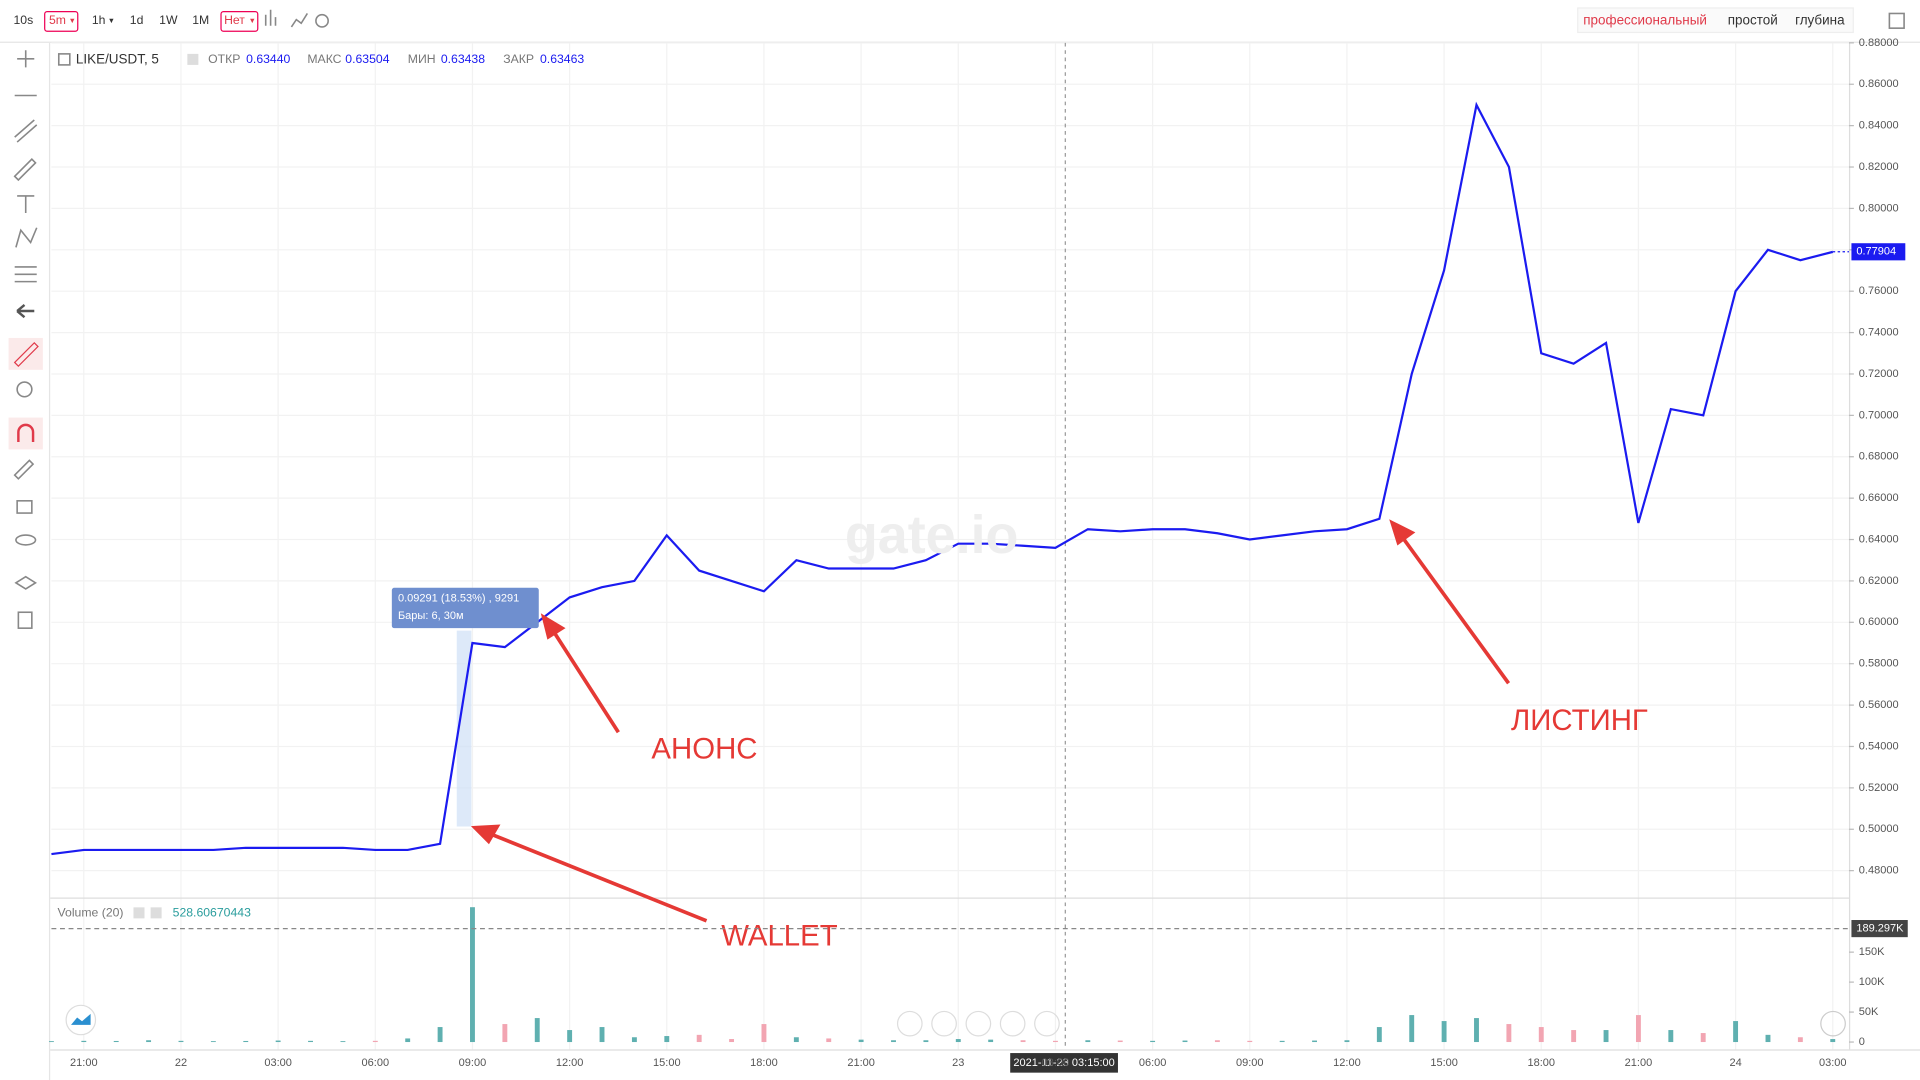 The image size is (1920, 1080). Describe the element at coordinates (1250, 1063) in the screenshot. I see `x-tick-label: 09:00` at that location.